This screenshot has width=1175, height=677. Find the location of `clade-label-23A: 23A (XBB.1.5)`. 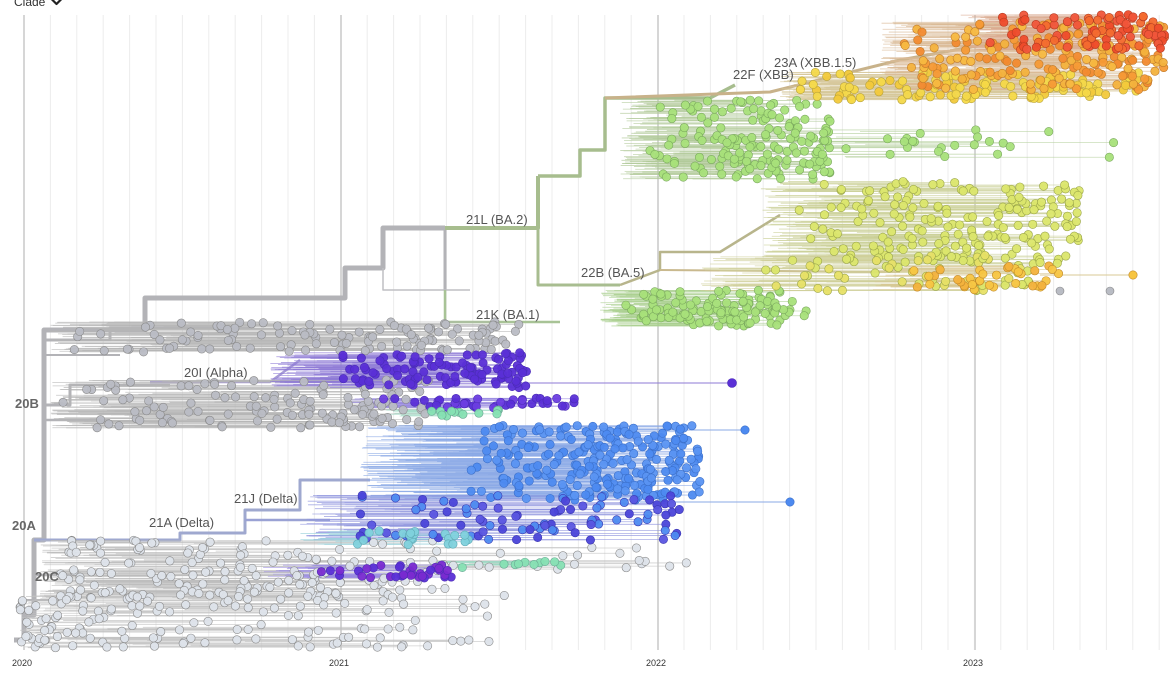

clade-label-23A: 23A (XBB.1.5) is located at coordinates (815, 62).